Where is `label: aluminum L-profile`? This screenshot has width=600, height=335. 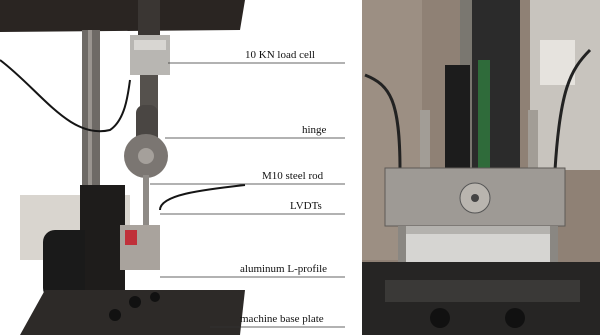
label: aluminum L-profile is located at coordinates (283, 269).